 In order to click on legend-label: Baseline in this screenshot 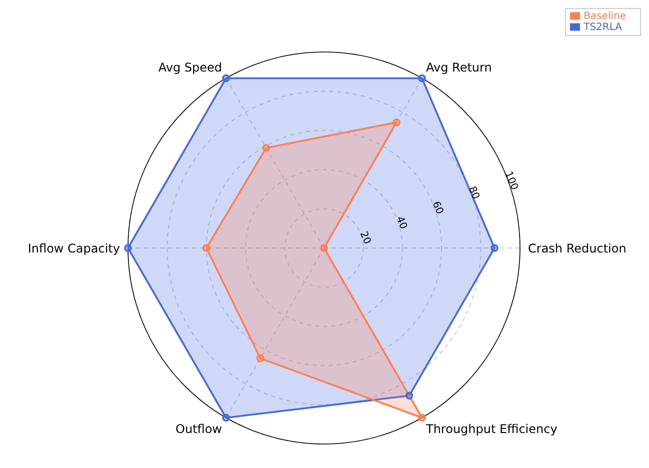, I will do `click(605, 16)`.